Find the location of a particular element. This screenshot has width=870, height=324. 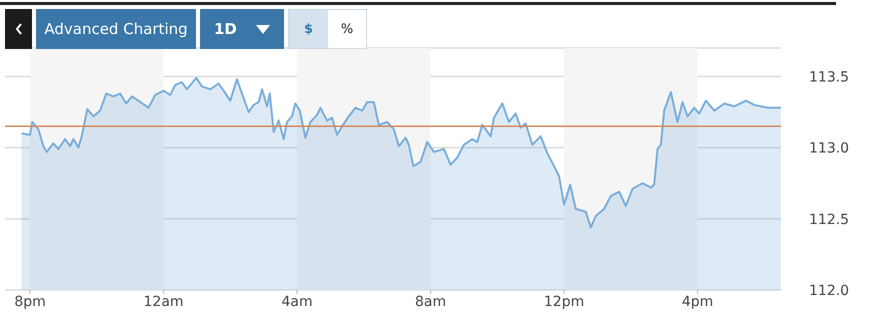

x-tick-label: 4pm is located at coordinates (698, 302).